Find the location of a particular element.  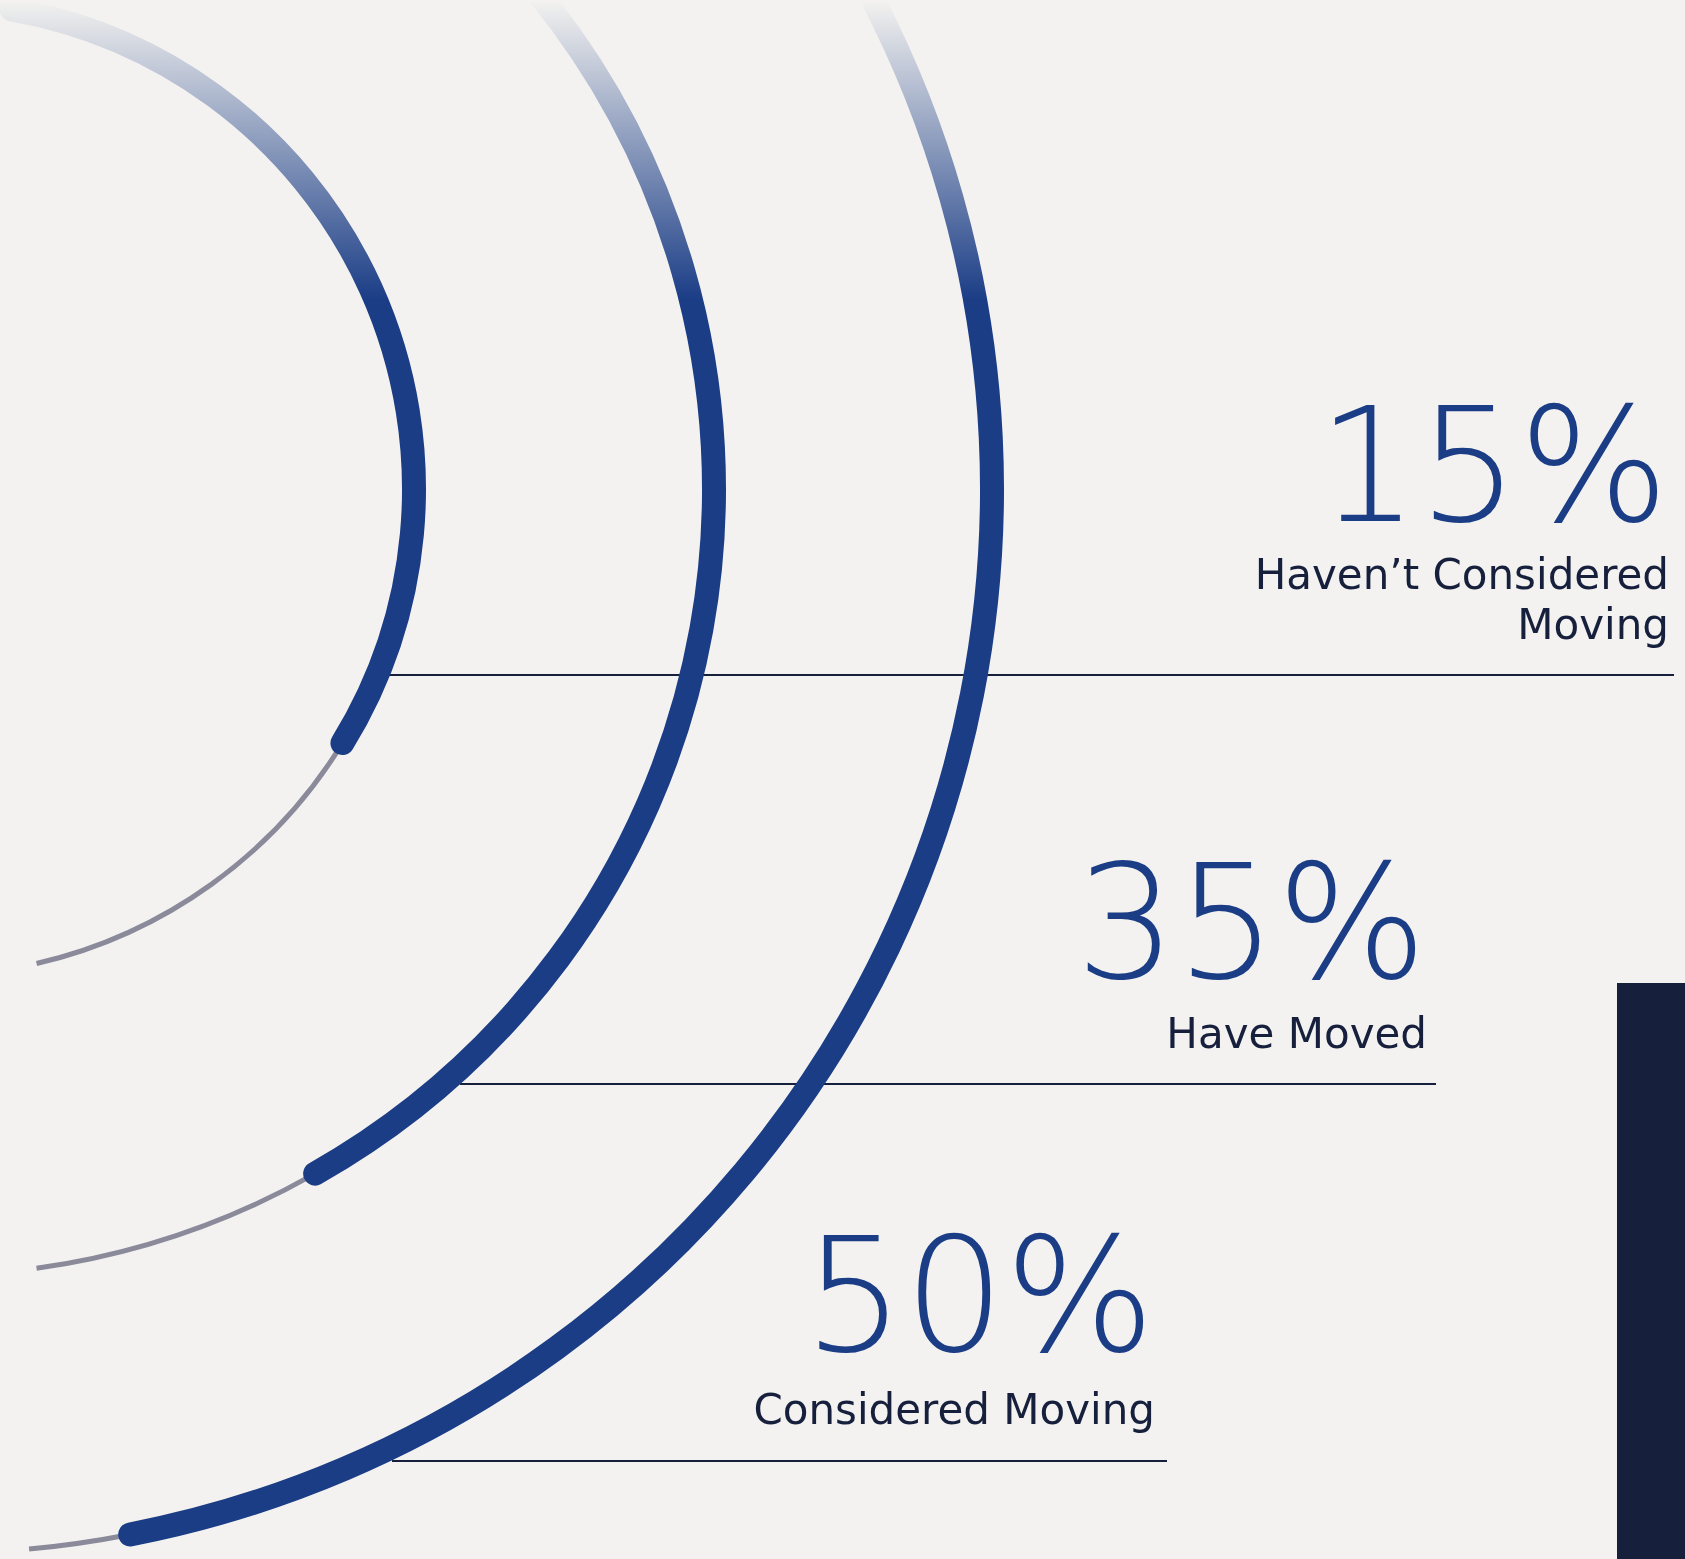

data-label: 50% is located at coordinates (979, 1296).